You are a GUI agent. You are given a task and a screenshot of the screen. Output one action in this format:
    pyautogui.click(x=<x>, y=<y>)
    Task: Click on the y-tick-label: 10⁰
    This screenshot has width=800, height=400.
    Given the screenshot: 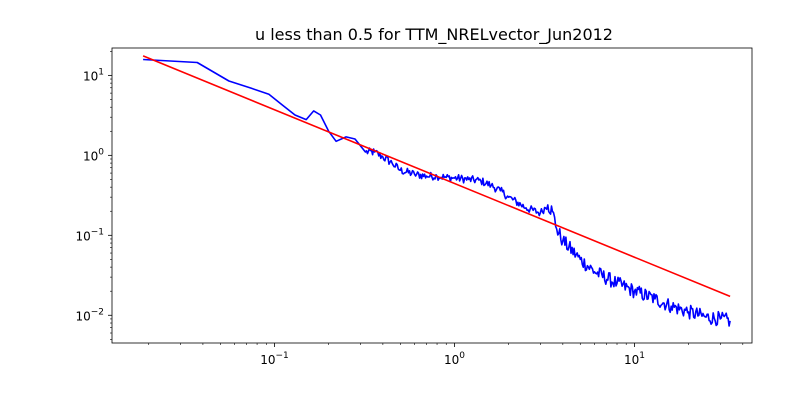 What is the action you would take?
    pyautogui.click(x=93, y=155)
    